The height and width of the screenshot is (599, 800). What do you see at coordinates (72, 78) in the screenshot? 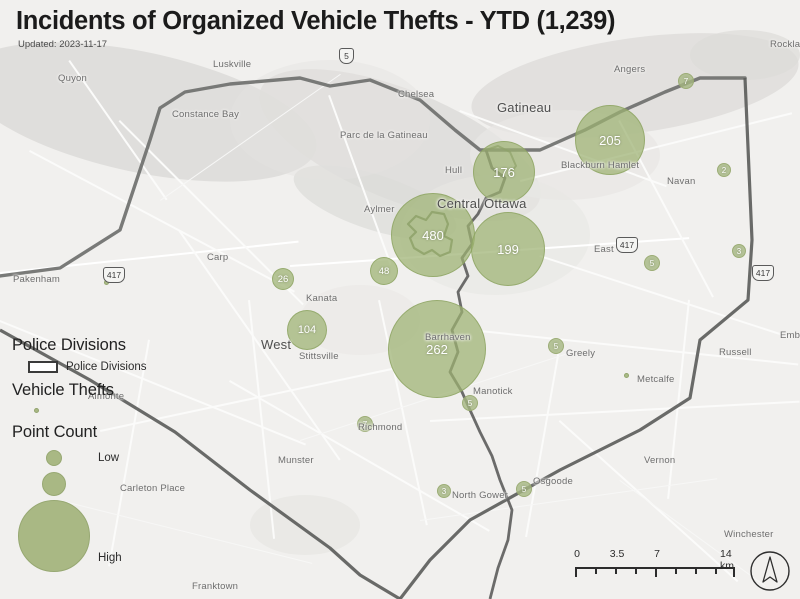
I see `place-label: Quyon` at bounding box center [72, 78].